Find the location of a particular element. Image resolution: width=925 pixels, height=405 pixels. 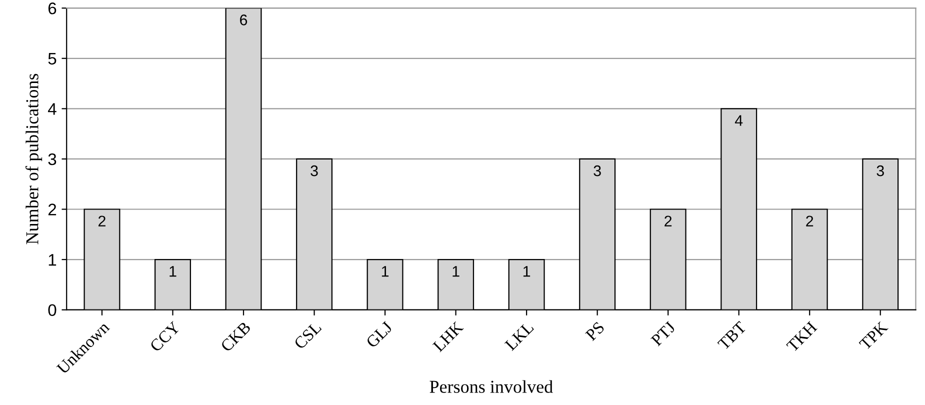

y-tick-label: 3 is located at coordinates (52, 159).